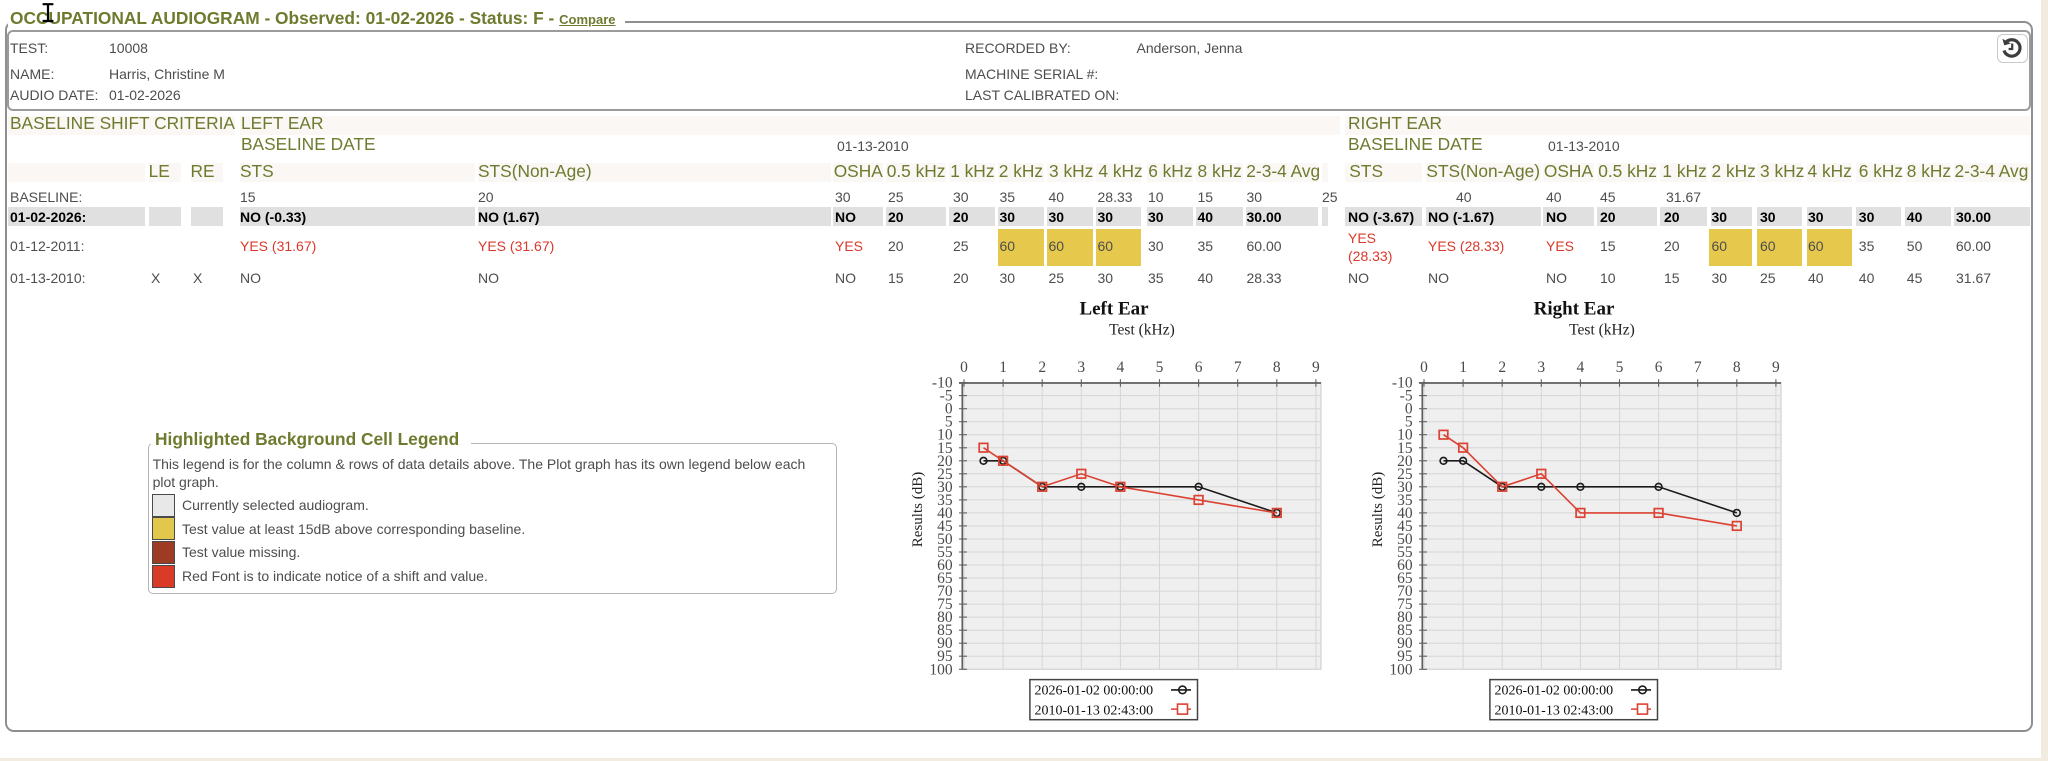 Image resolution: width=2048 pixels, height=761 pixels. What do you see at coordinates (1114, 308) in the screenshot?
I see `svg-text: Left Ear` at bounding box center [1114, 308].